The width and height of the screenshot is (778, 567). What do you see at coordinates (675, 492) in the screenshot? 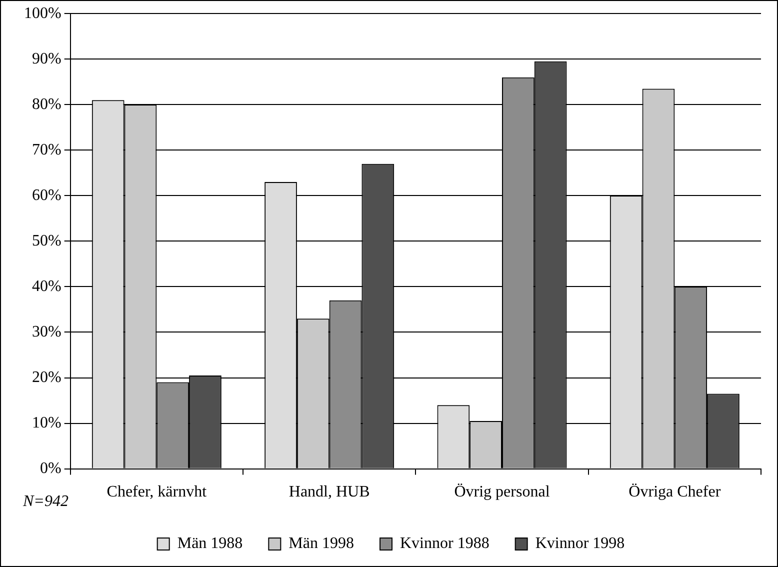
I see `x-tick-label: Övriga Chefer` at bounding box center [675, 492].